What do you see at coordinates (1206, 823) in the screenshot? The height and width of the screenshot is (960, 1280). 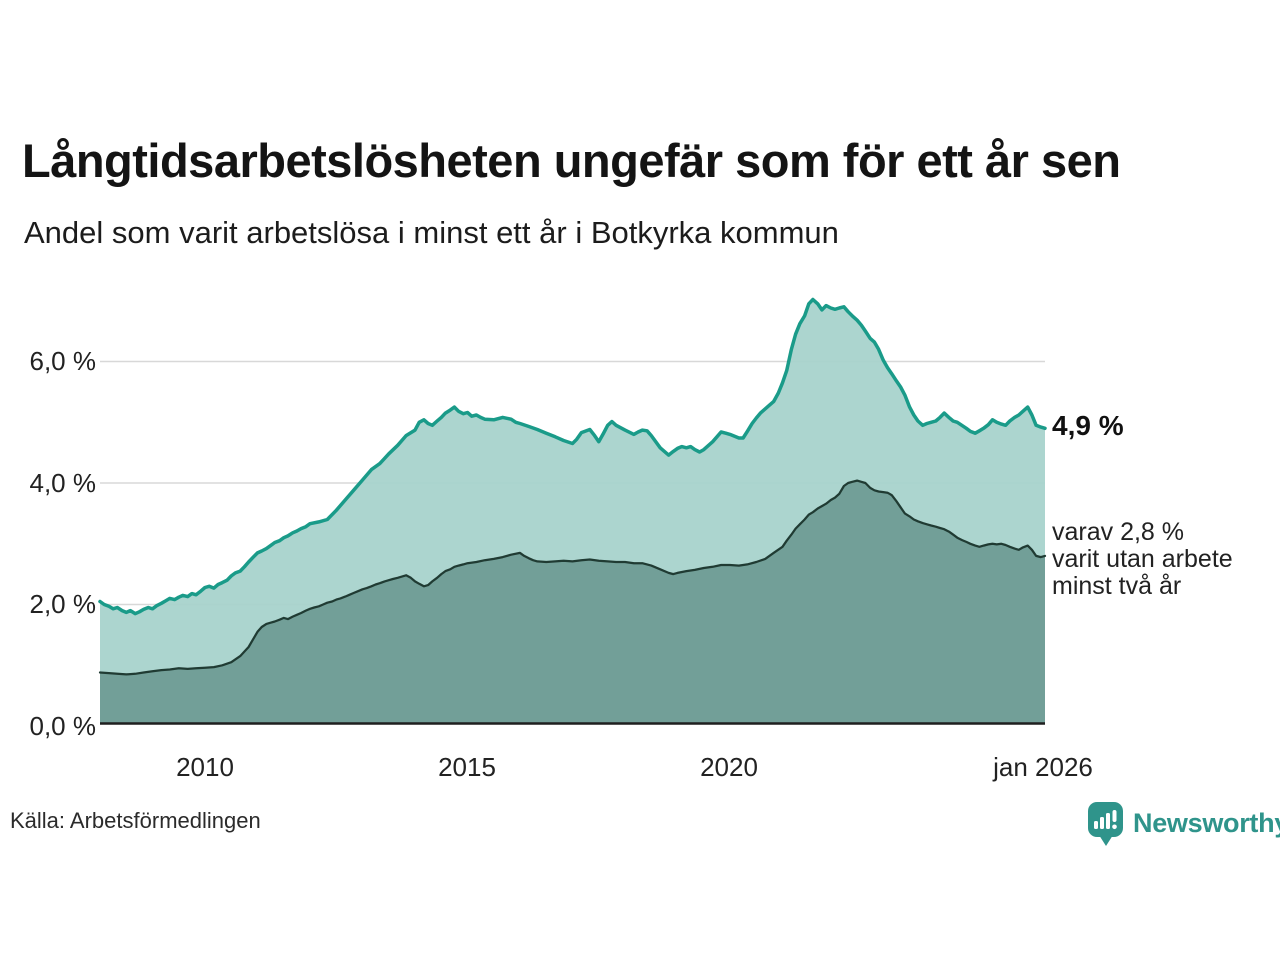 I see `newsworthy-wordmark: Newsworthy` at bounding box center [1206, 823].